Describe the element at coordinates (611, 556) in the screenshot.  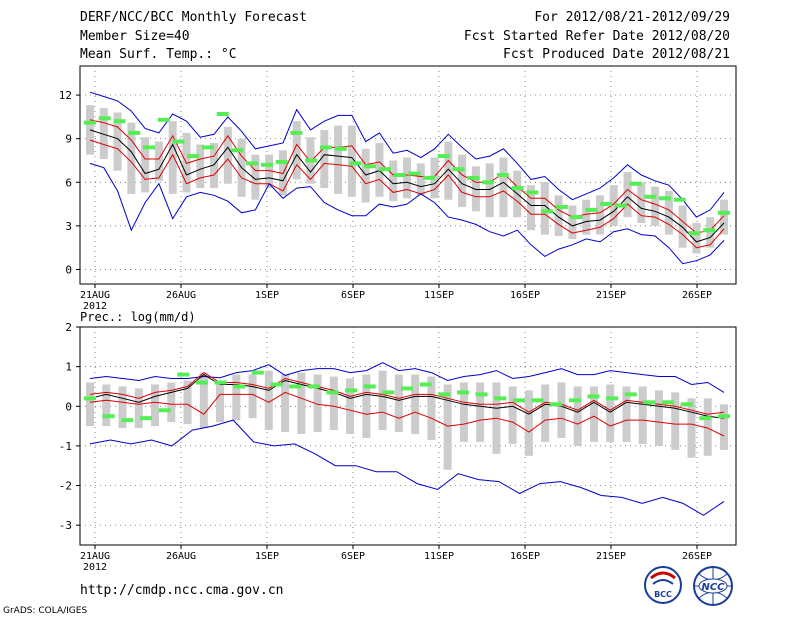
I see `precip-x-tick-label: 21SEP` at that location.